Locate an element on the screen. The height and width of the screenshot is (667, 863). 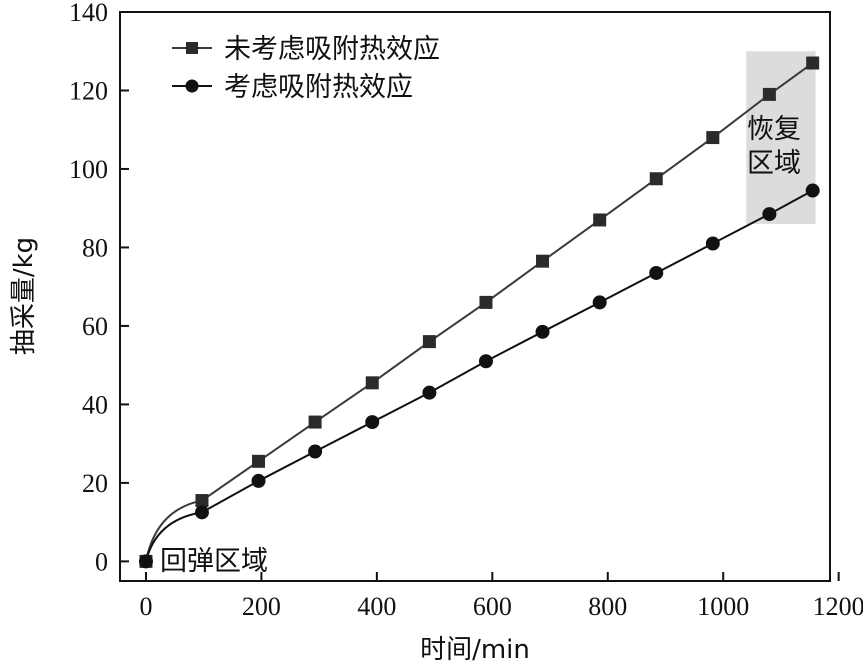
x-tick-label: 800 is located at coordinates (607, 606).